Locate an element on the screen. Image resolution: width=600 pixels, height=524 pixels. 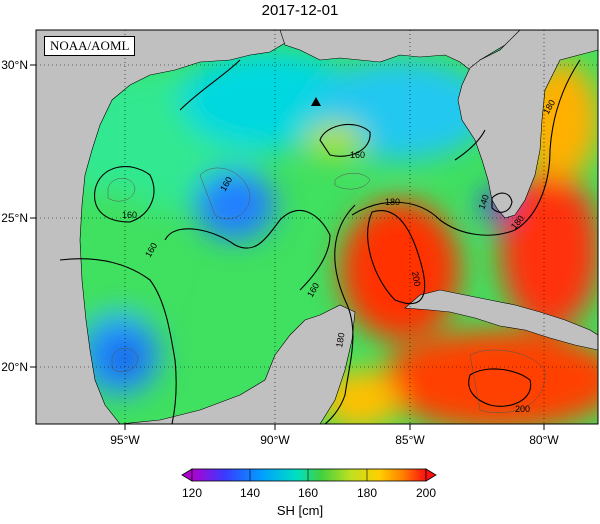
colorbar-tick: 120 is located at coordinates (192, 493).